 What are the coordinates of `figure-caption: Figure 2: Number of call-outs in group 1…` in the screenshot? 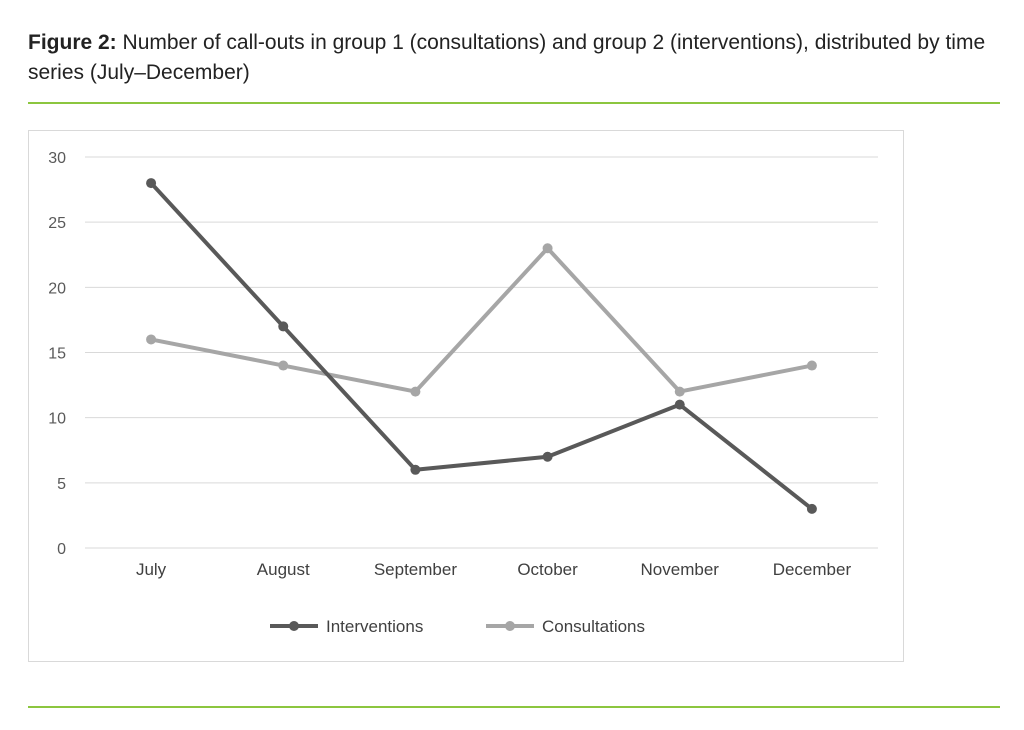 It's located at (508, 58).